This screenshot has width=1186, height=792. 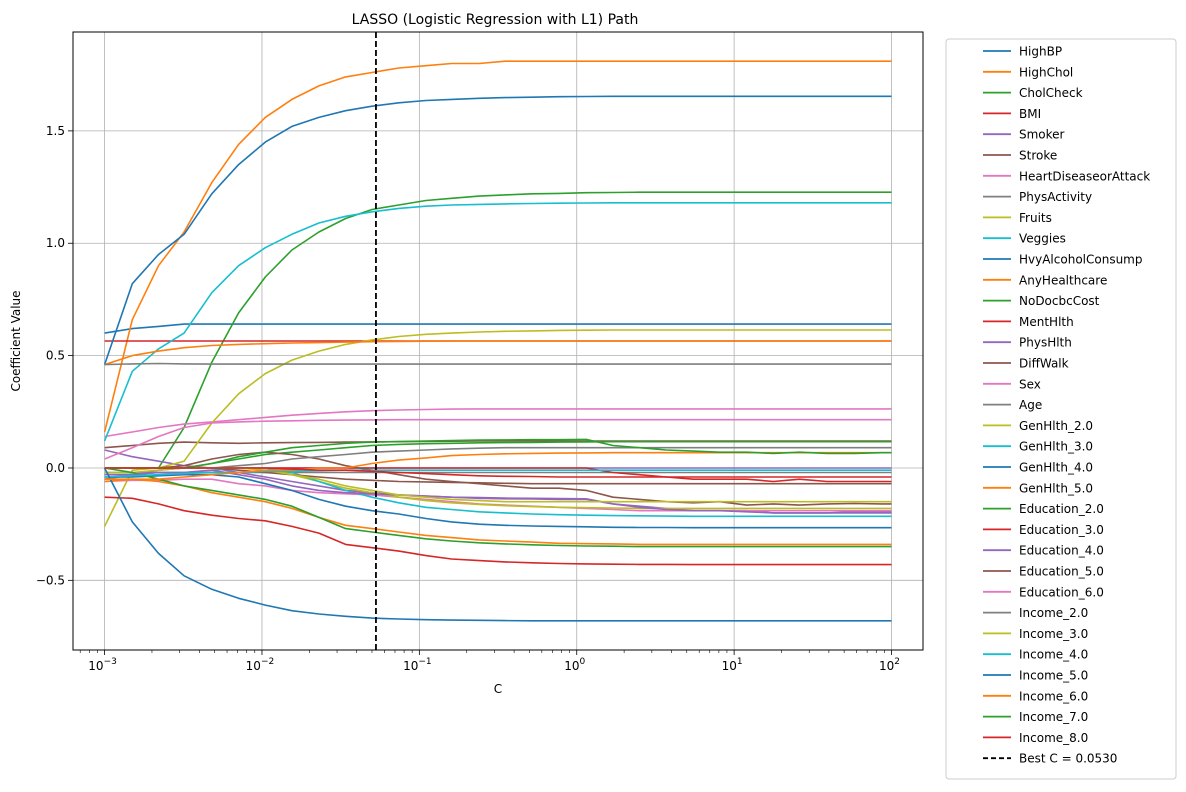 I want to click on legend-label-income-4-0: Income_4.0, so click(x=1053, y=655).